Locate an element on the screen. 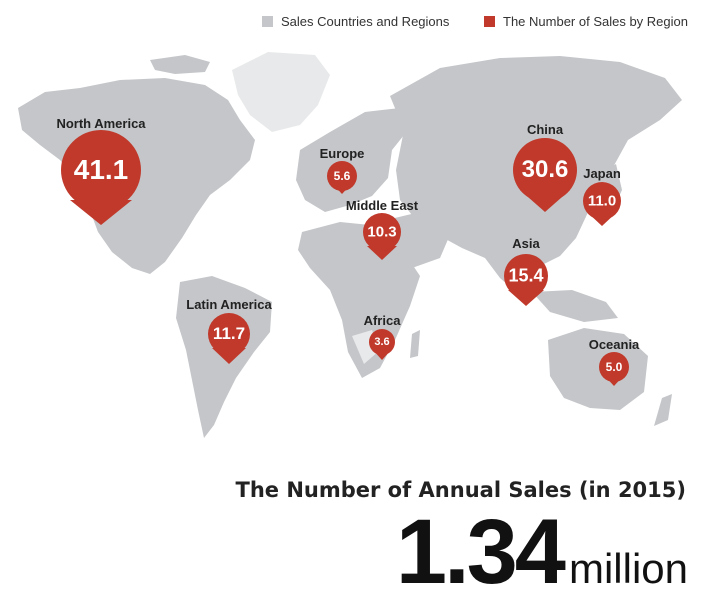 Image resolution: width=704 pixels, height=608 pixels. legend-countries: Sales Countries and Regions is located at coordinates (355, 21).